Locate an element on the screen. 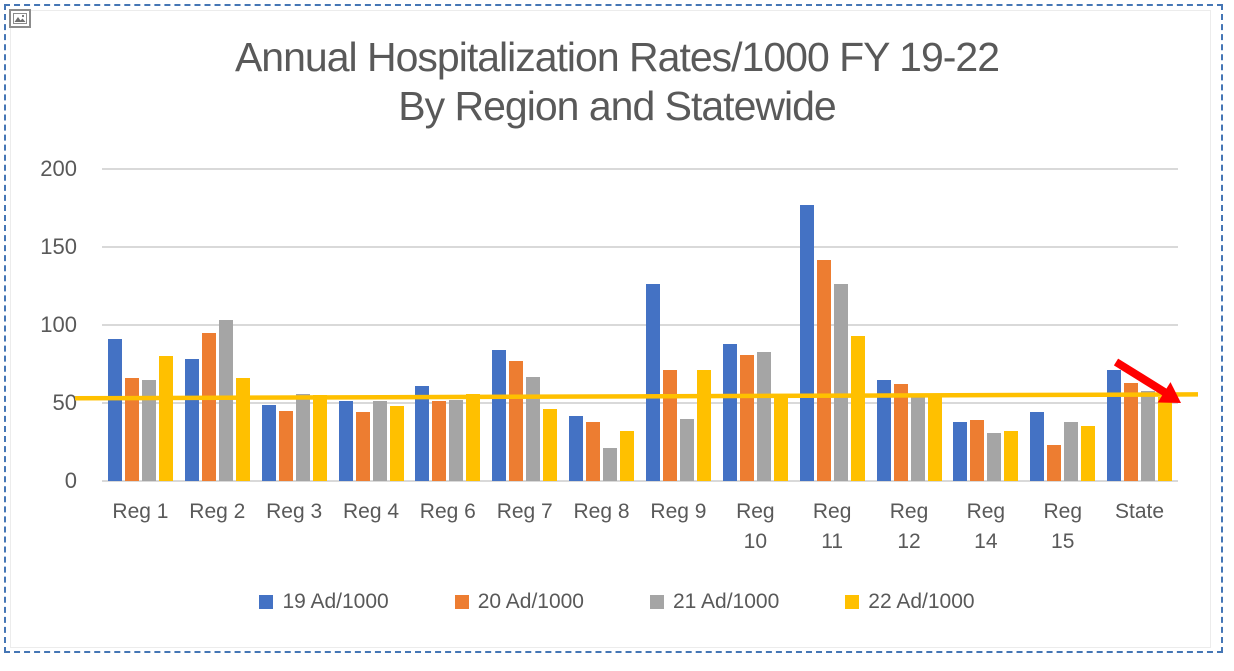 This screenshot has height=671, width=1234. legend-item: 19 Ad/1000 is located at coordinates (324, 602).